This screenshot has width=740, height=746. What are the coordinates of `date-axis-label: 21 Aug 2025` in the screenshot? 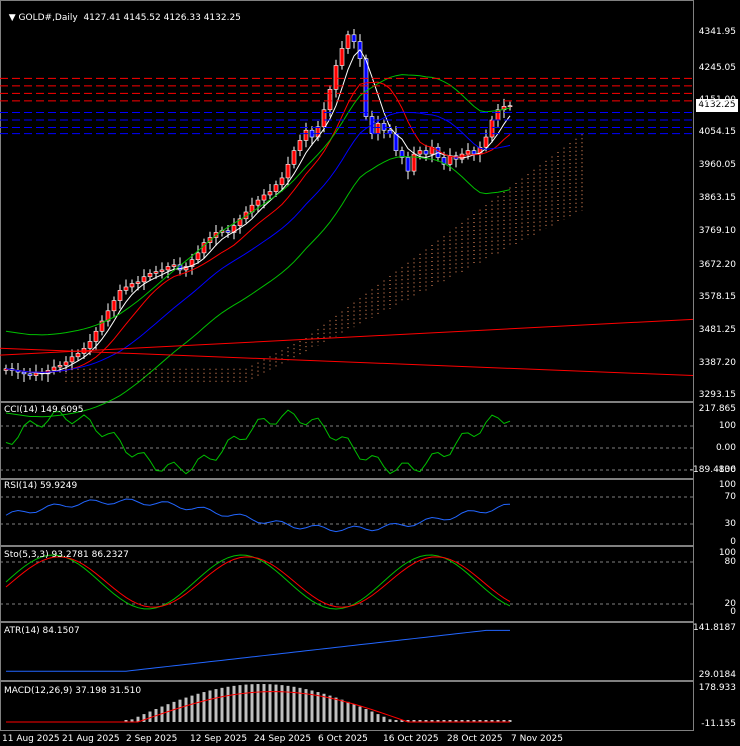 It's located at (91, 739).